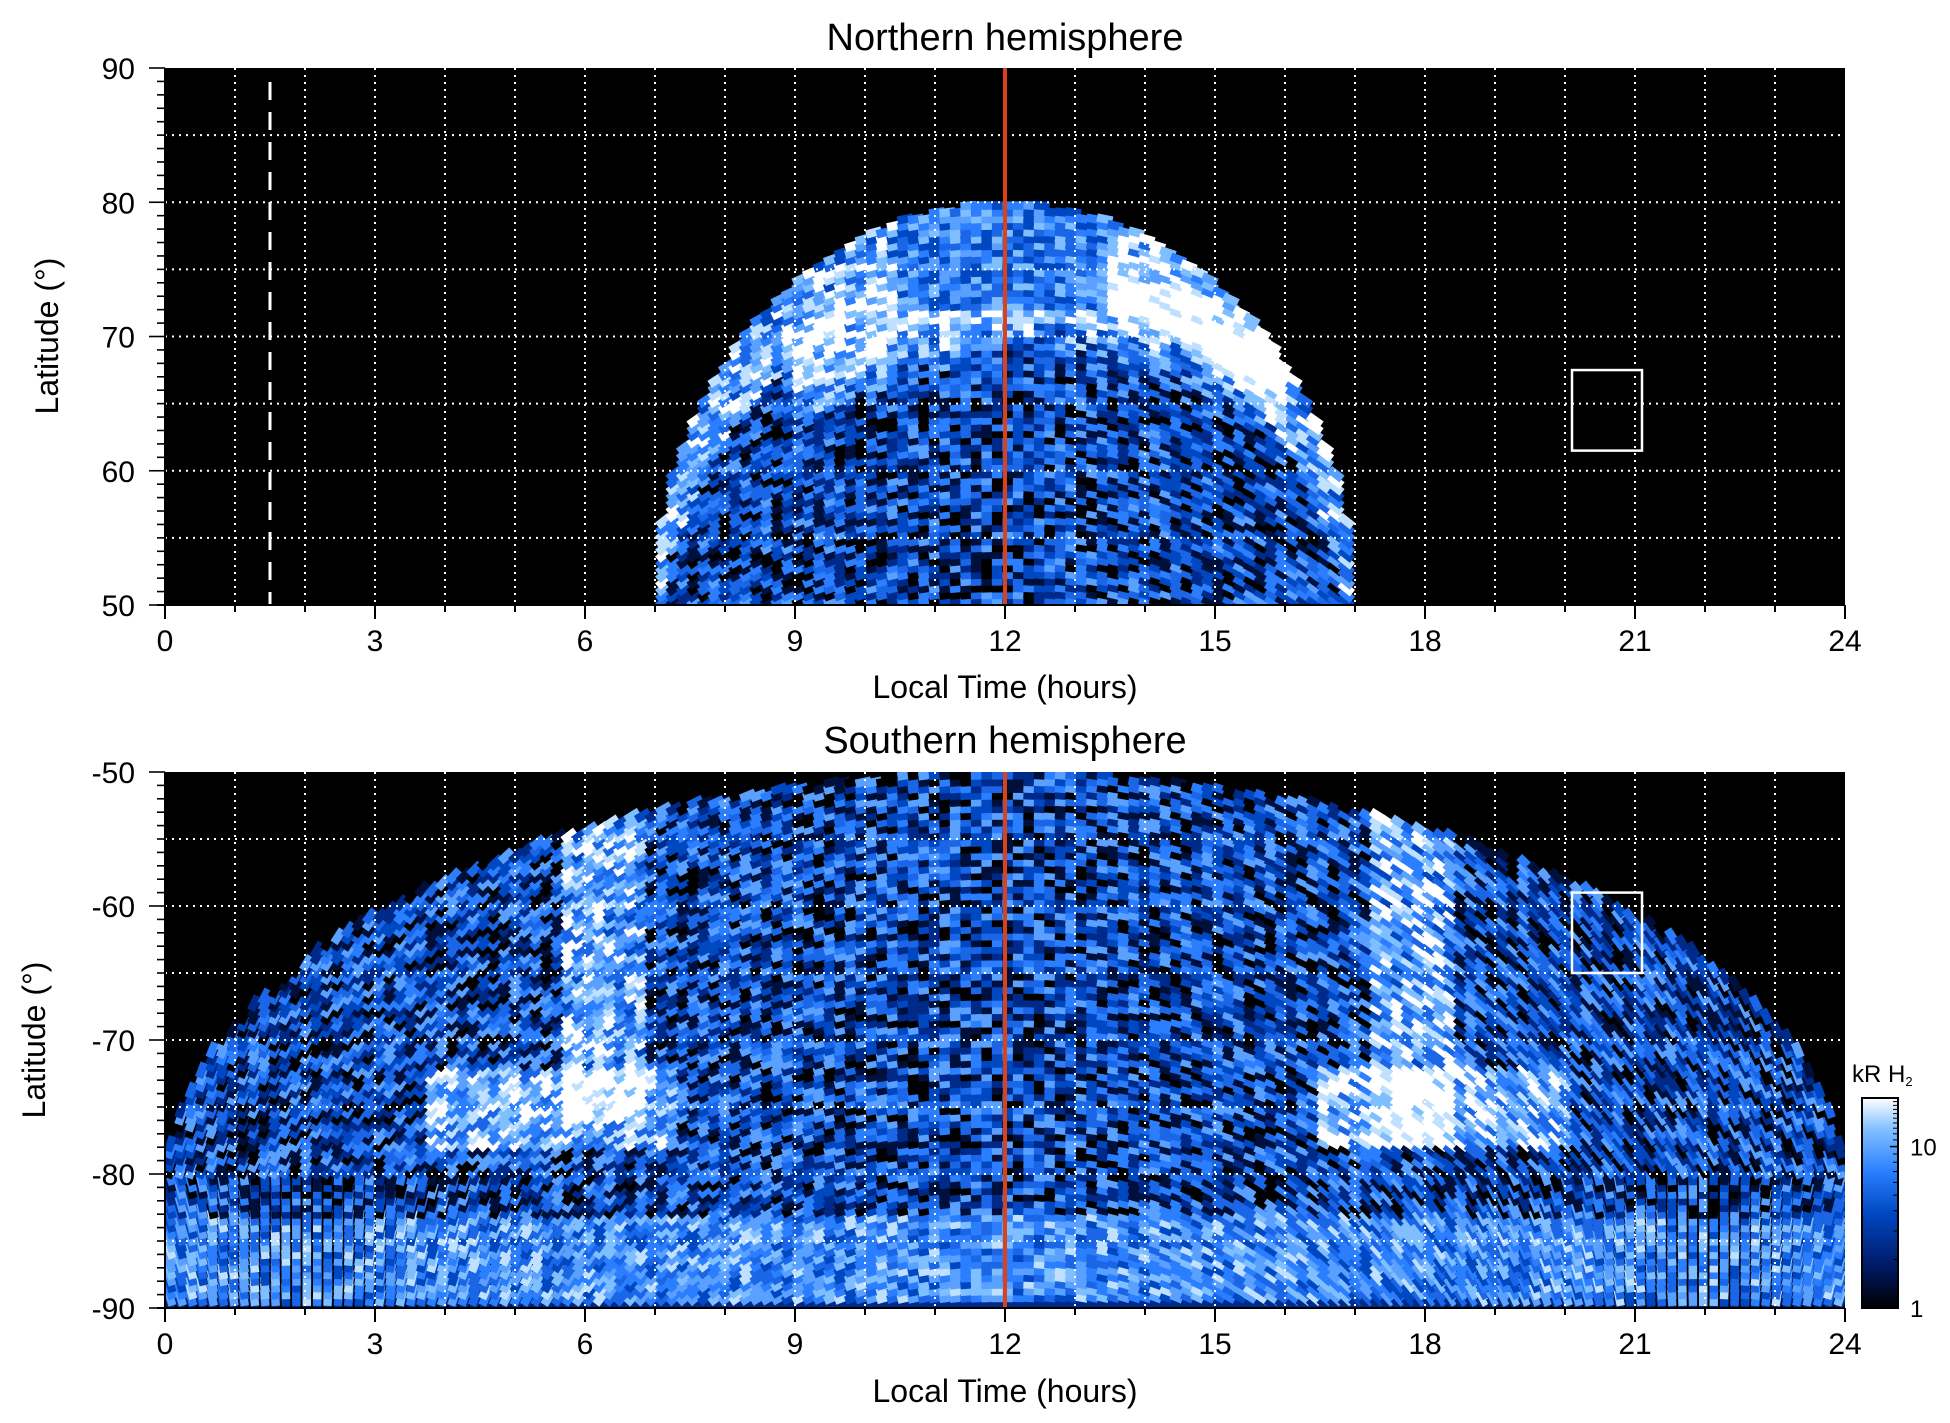  What do you see at coordinates (118, 203) in the screenshot?
I see `north-y-tick-label: 80` at bounding box center [118, 203].